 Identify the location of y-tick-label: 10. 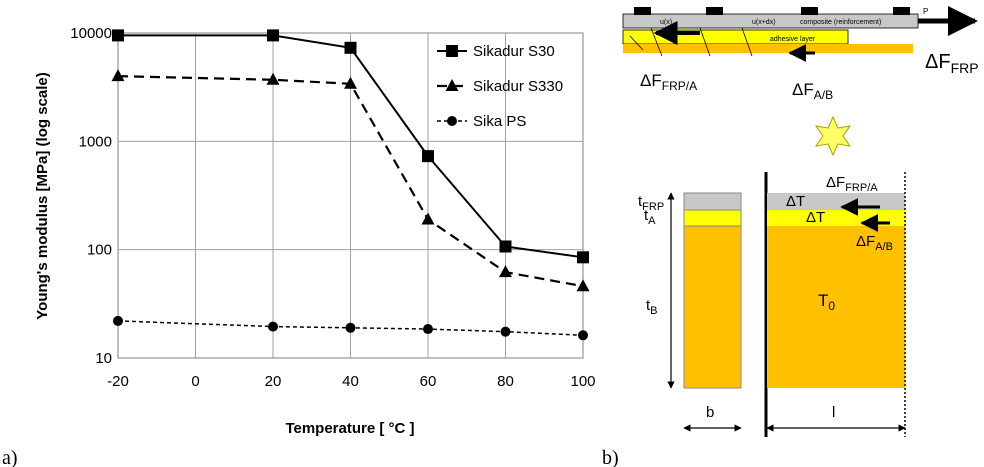
(103, 358).